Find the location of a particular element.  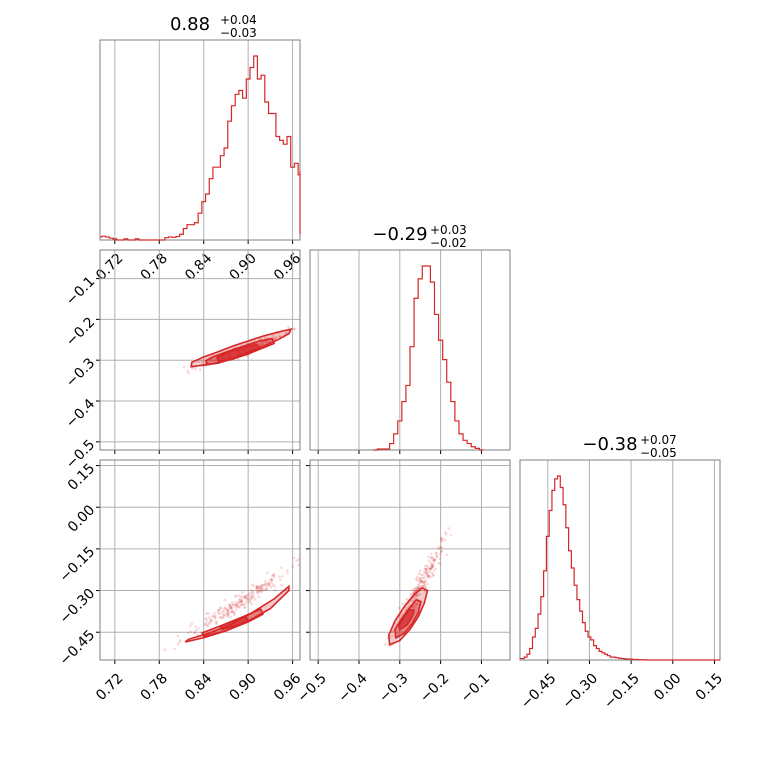

pair-1-2-xtick-label: −0.4 is located at coordinates (352, 687).